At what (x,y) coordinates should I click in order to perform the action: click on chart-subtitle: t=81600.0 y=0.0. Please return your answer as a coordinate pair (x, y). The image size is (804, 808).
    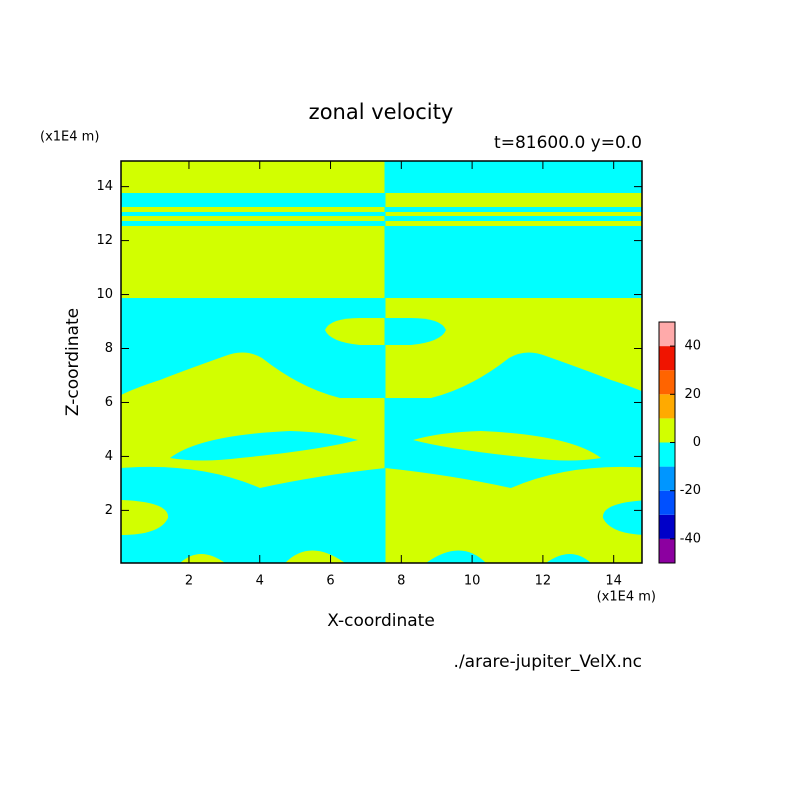
    Looking at the image, I should click on (568, 143).